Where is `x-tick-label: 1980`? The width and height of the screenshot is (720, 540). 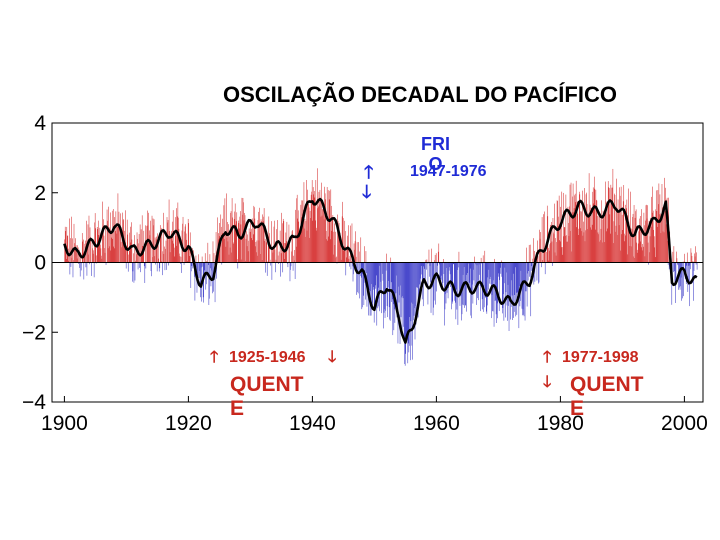 x-tick-label: 1980 is located at coordinates (560, 423).